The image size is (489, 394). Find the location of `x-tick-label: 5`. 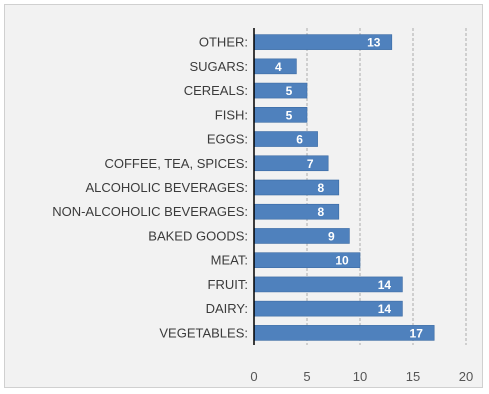

x-tick-label: 5 is located at coordinates (306, 376).